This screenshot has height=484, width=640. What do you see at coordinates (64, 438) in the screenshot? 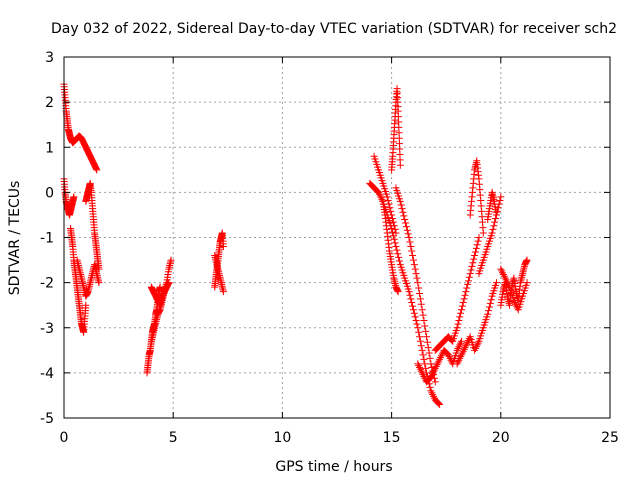
I see `x-tick-label: 0` at bounding box center [64, 438].